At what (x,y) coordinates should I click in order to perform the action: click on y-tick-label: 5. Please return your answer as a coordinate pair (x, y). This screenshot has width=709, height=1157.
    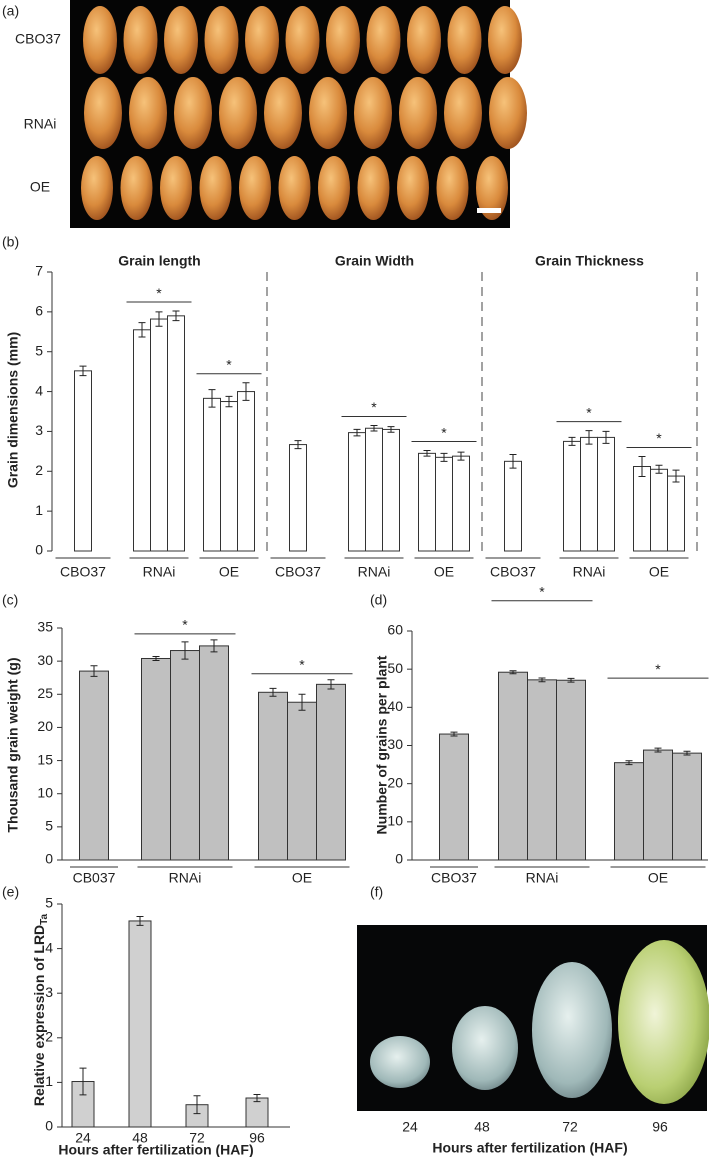
    Looking at the image, I should click on (49, 903).